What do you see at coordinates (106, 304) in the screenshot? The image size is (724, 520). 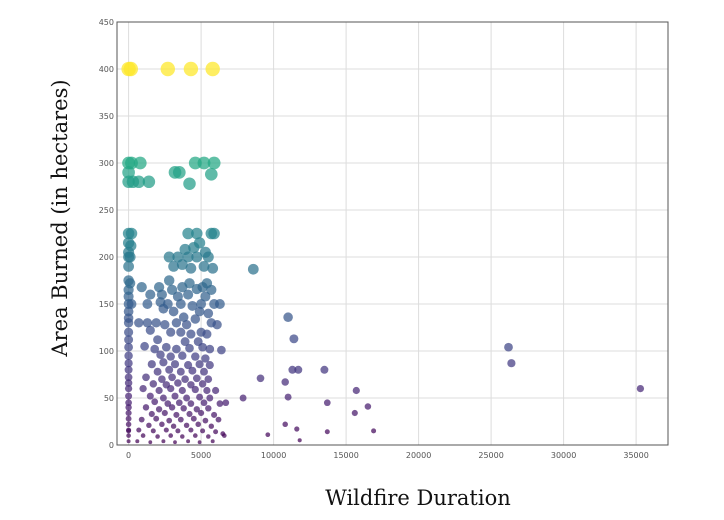 I see `y-tick-label: 150` at bounding box center [106, 304].